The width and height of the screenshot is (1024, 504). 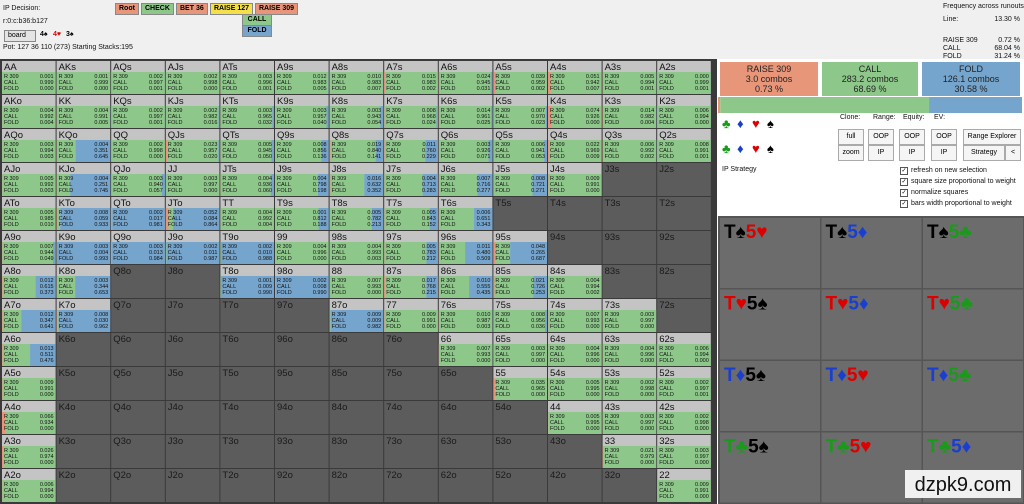 What do you see at coordinates (12, 169) in the screenshot?
I see `hand-label: AJo` at bounding box center [12, 169].